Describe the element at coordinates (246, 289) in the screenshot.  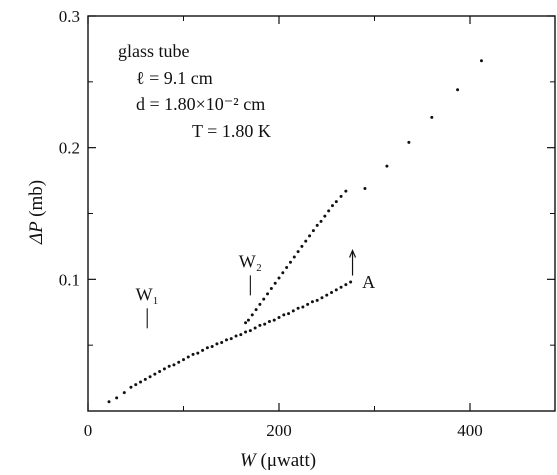
I see `transition-markers: W₁ W₂` at that location.